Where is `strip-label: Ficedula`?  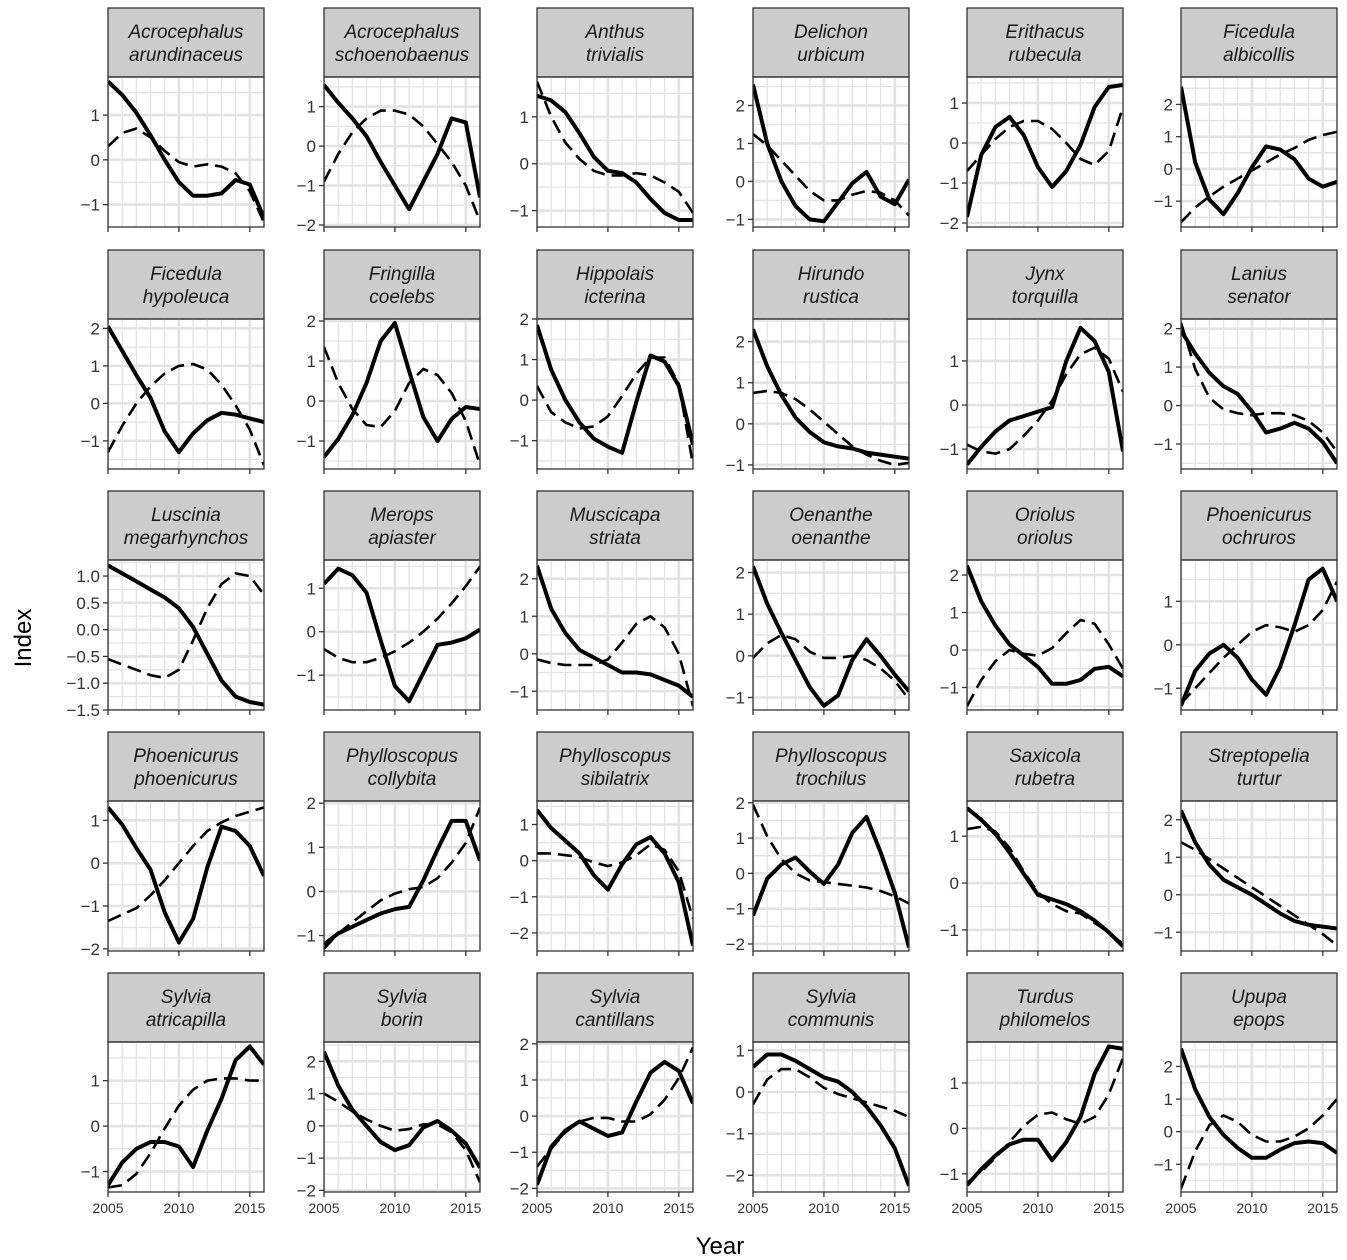 strip-label: Ficedula is located at coordinates (1259, 32).